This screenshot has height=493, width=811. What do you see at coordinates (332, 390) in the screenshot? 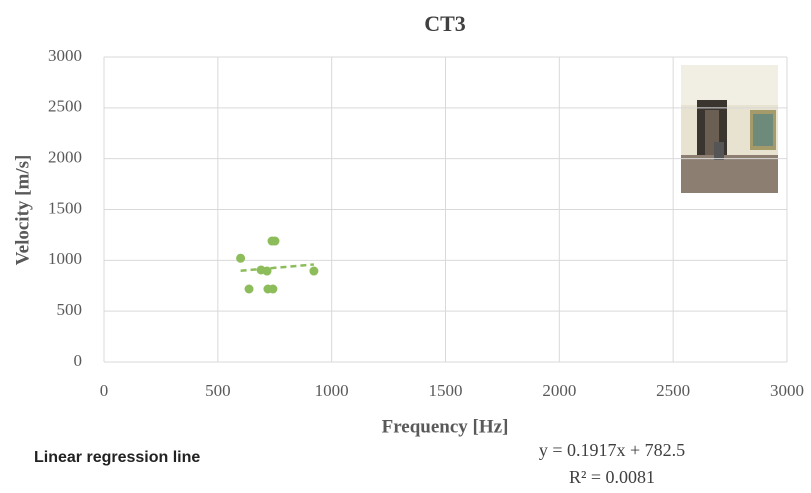
I see `x-tick-label: 1000` at bounding box center [332, 390].